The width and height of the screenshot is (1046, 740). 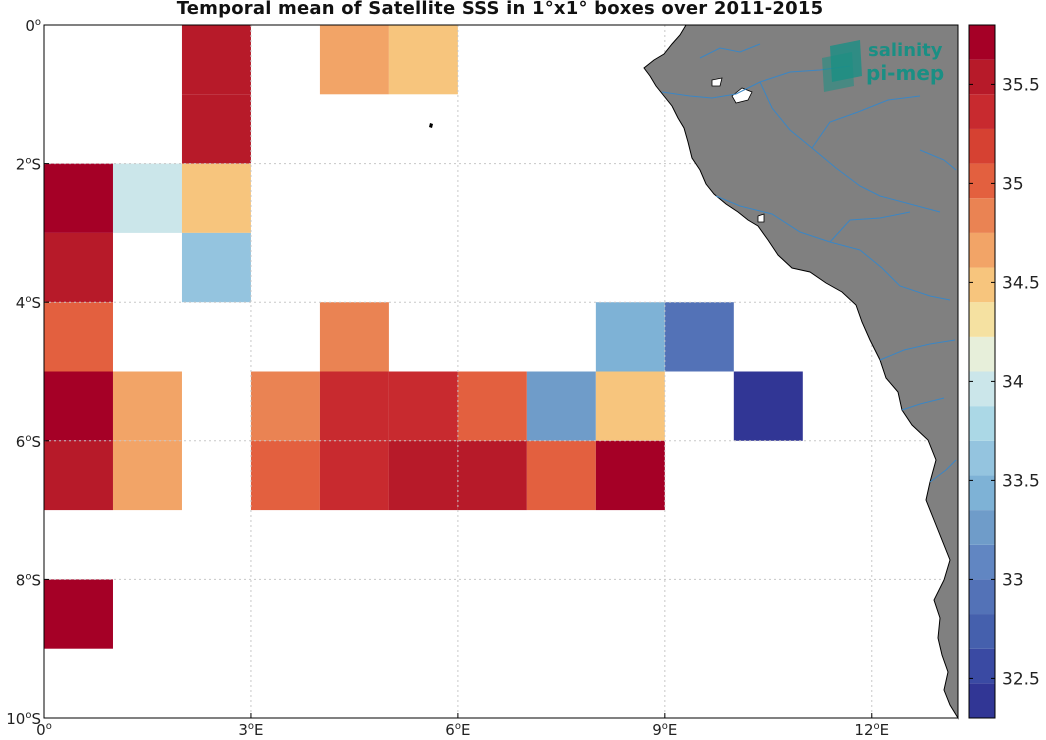 I want to click on colorbar-frame, so click(x=982, y=371).